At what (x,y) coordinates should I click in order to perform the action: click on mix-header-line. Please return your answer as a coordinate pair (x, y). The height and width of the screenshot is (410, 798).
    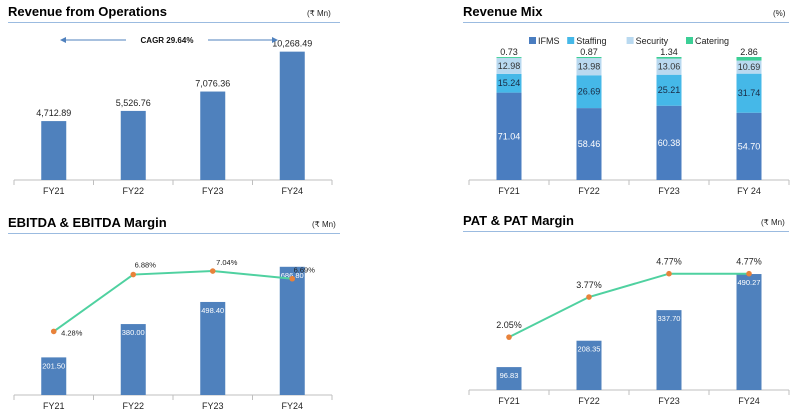
    Looking at the image, I should click on (626, 22).